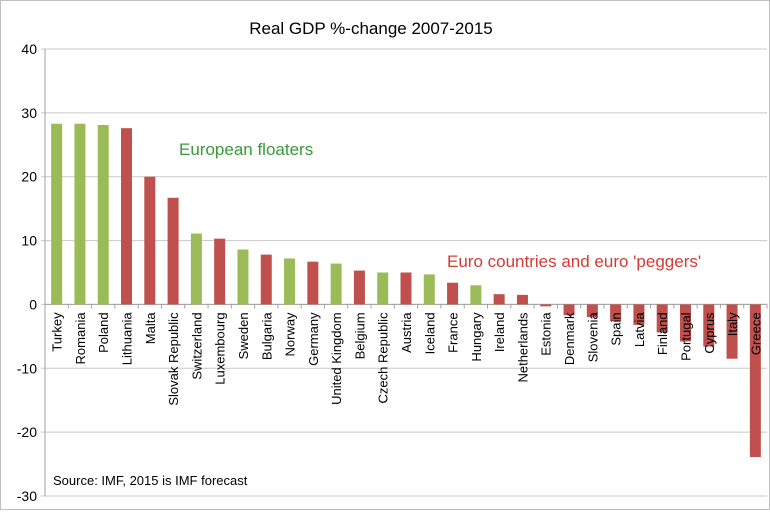  I want to click on bar-poland, so click(103, 214).